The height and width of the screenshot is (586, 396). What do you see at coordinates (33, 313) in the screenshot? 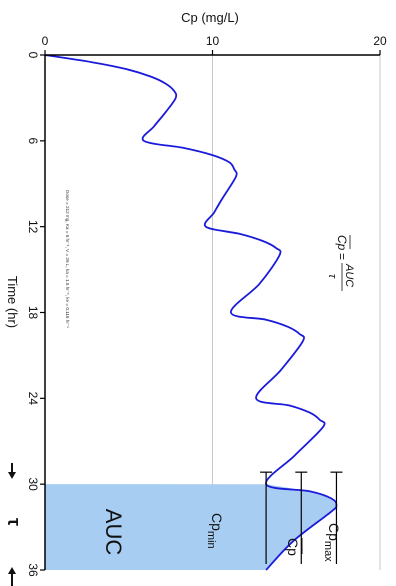
I see `x-tick-label: 18` at bounding box center [33, 313].